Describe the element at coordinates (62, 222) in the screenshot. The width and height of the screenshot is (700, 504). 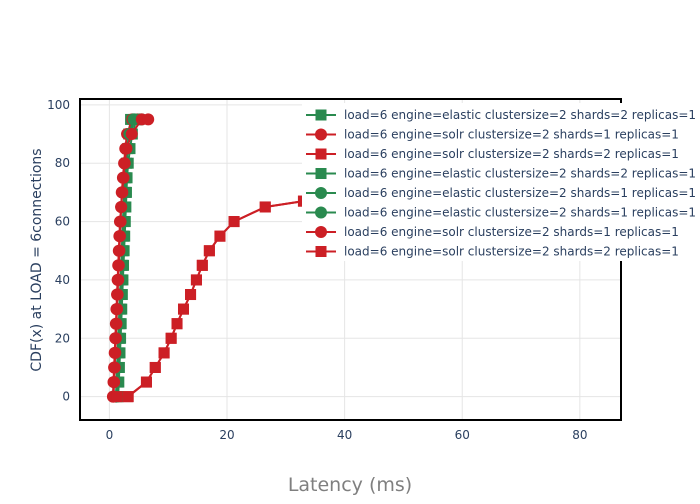
I see `y-tick-label: 60` at that location.